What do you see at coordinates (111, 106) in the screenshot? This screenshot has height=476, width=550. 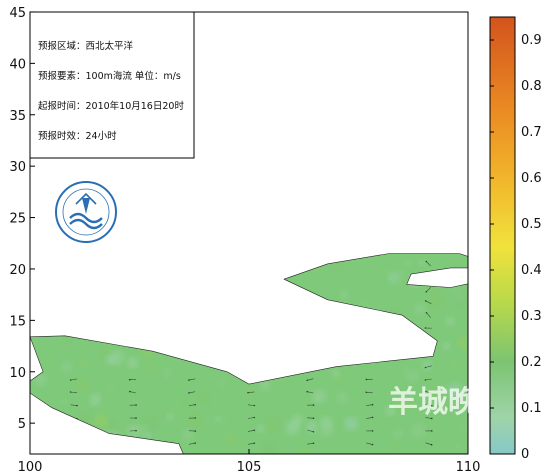 I see `info-start-time: 起报时间：2010年10月16日20时` at bounding box center [111, 106].